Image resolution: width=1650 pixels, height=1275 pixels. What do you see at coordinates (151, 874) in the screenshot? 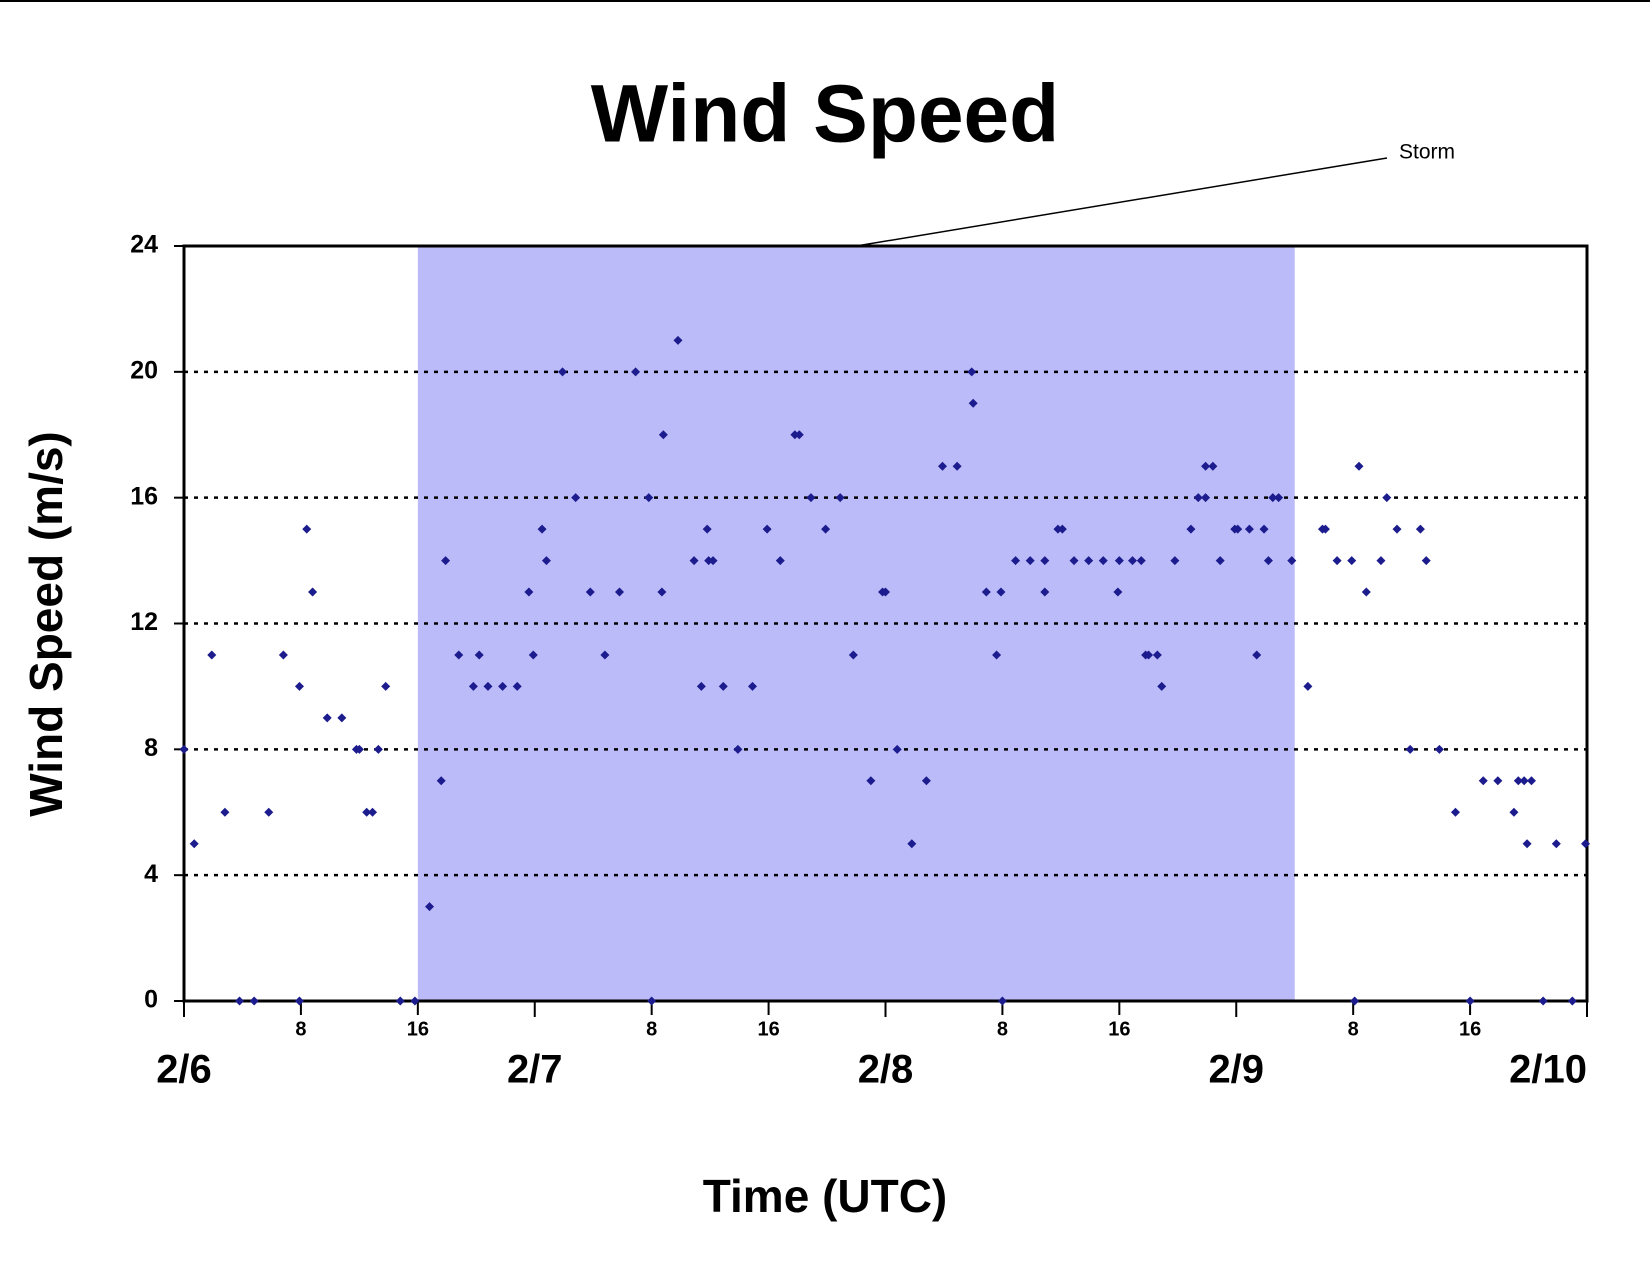
I see `y-tick-label: 4` at bounding box center [151, 874].